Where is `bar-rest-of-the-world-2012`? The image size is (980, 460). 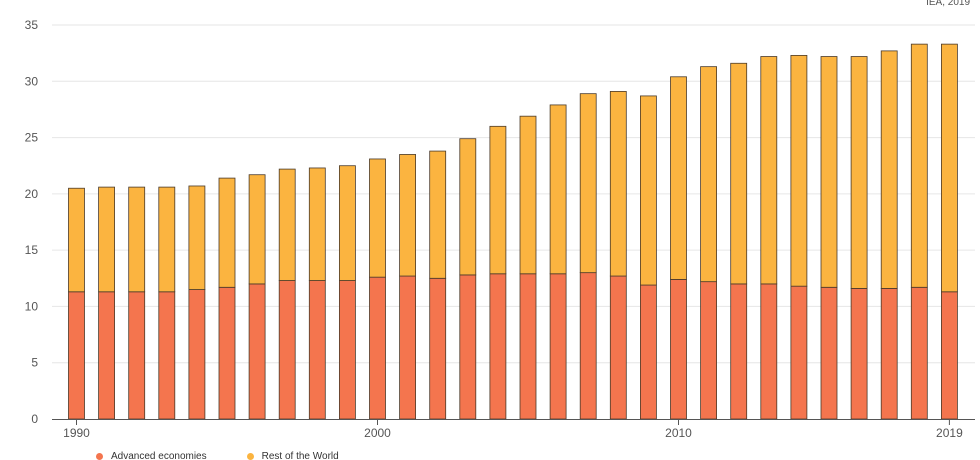
bar-rest-of-the-world-2012 is located at coordinates (739, 173).